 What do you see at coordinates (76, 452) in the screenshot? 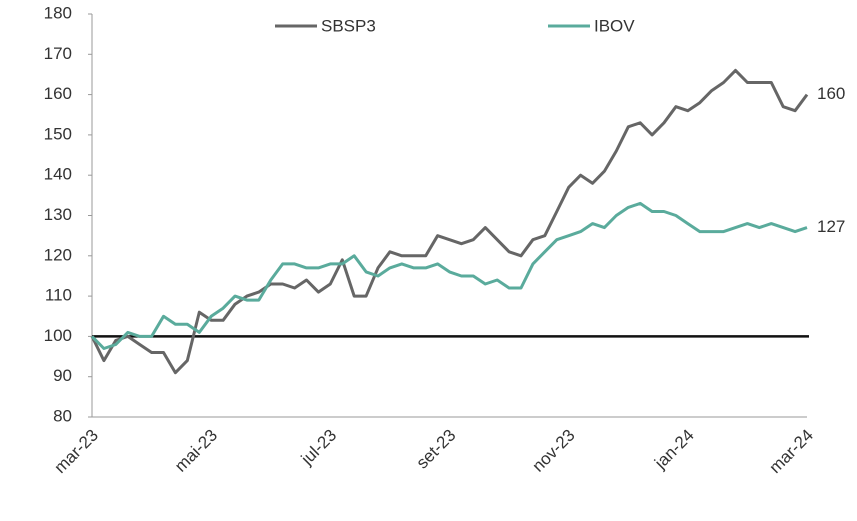
I see `x-tick-label: mar-23` at bounding box center [76, 452].